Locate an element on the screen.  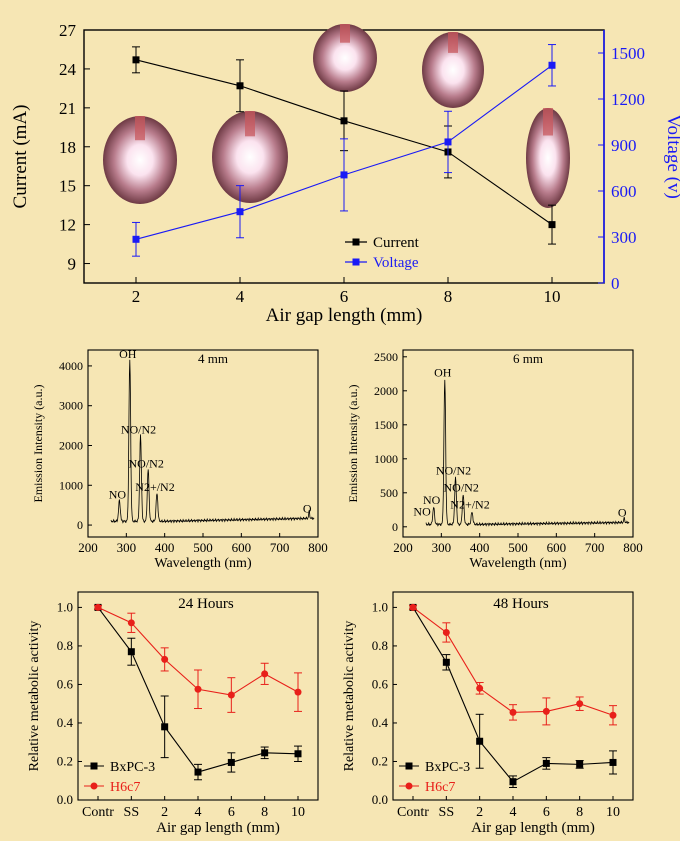
y-tick-label: 2500 is located at coordinates (386, 357).